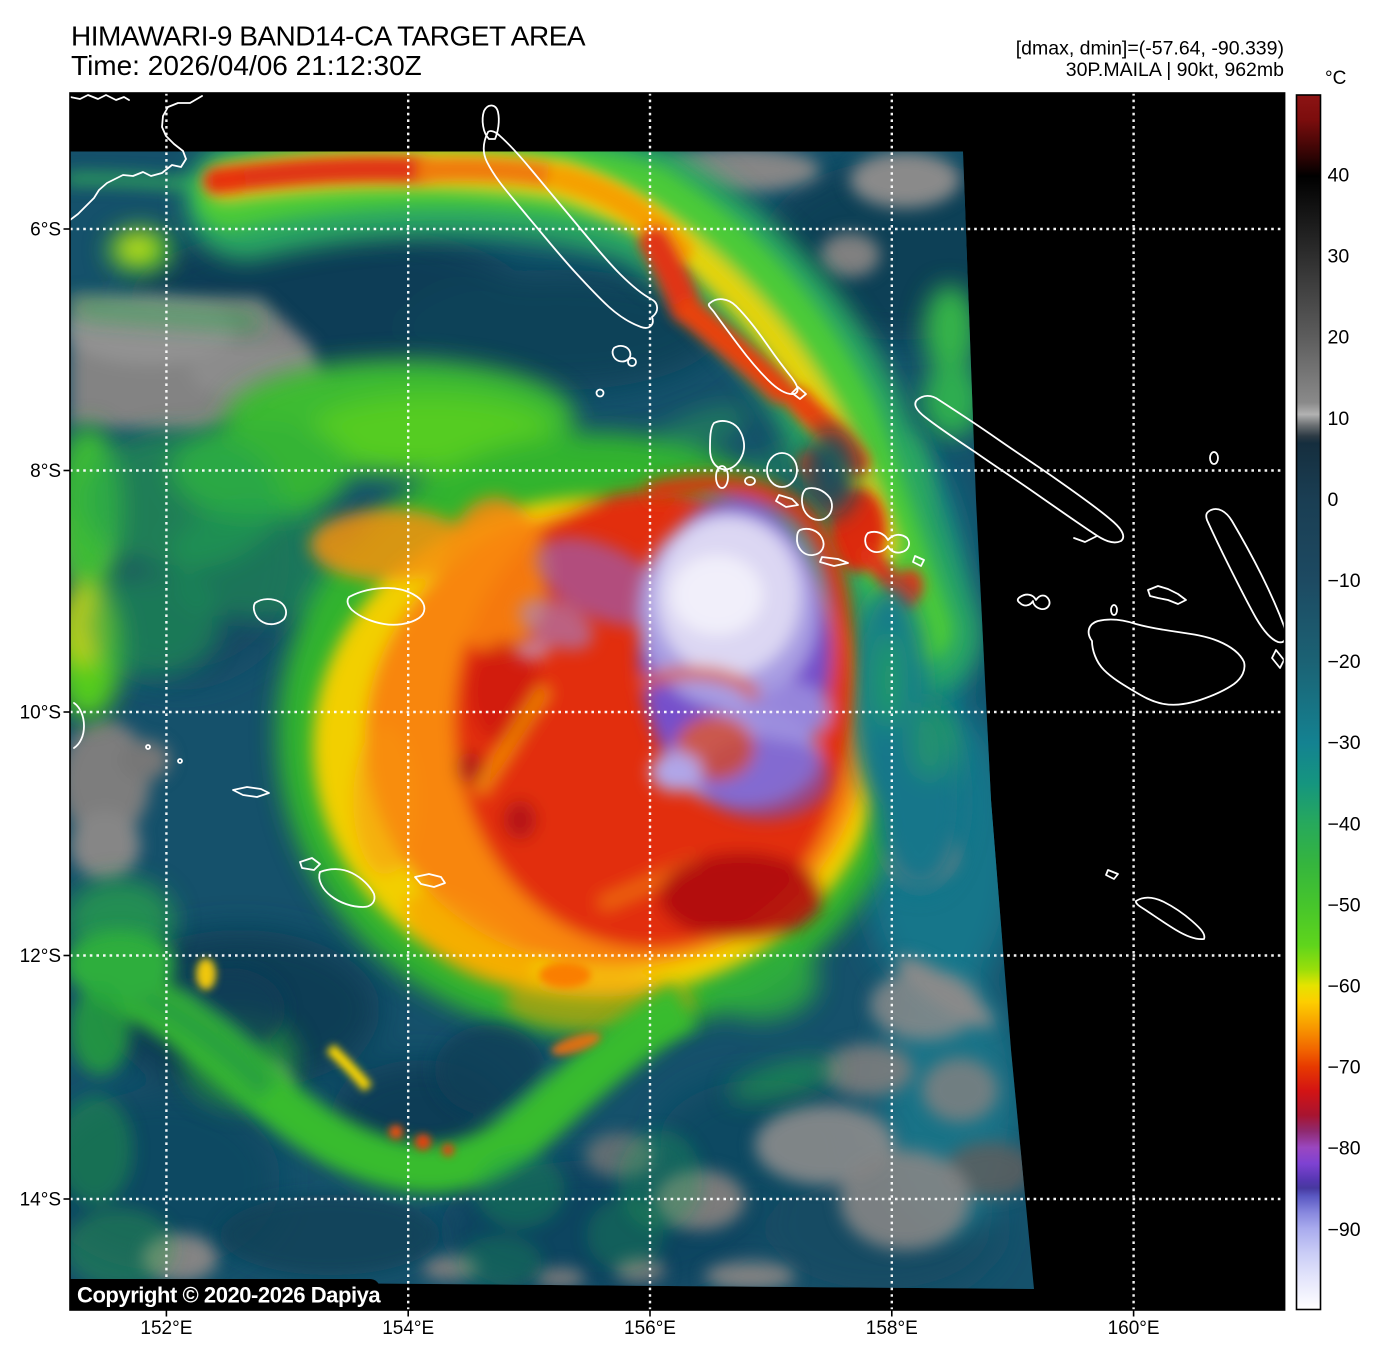 The height and width of the screenshot is (1359, 1388). I want to click on svg-text: Copyright © 2020-2026 Dapiya, so click(229, 1295).